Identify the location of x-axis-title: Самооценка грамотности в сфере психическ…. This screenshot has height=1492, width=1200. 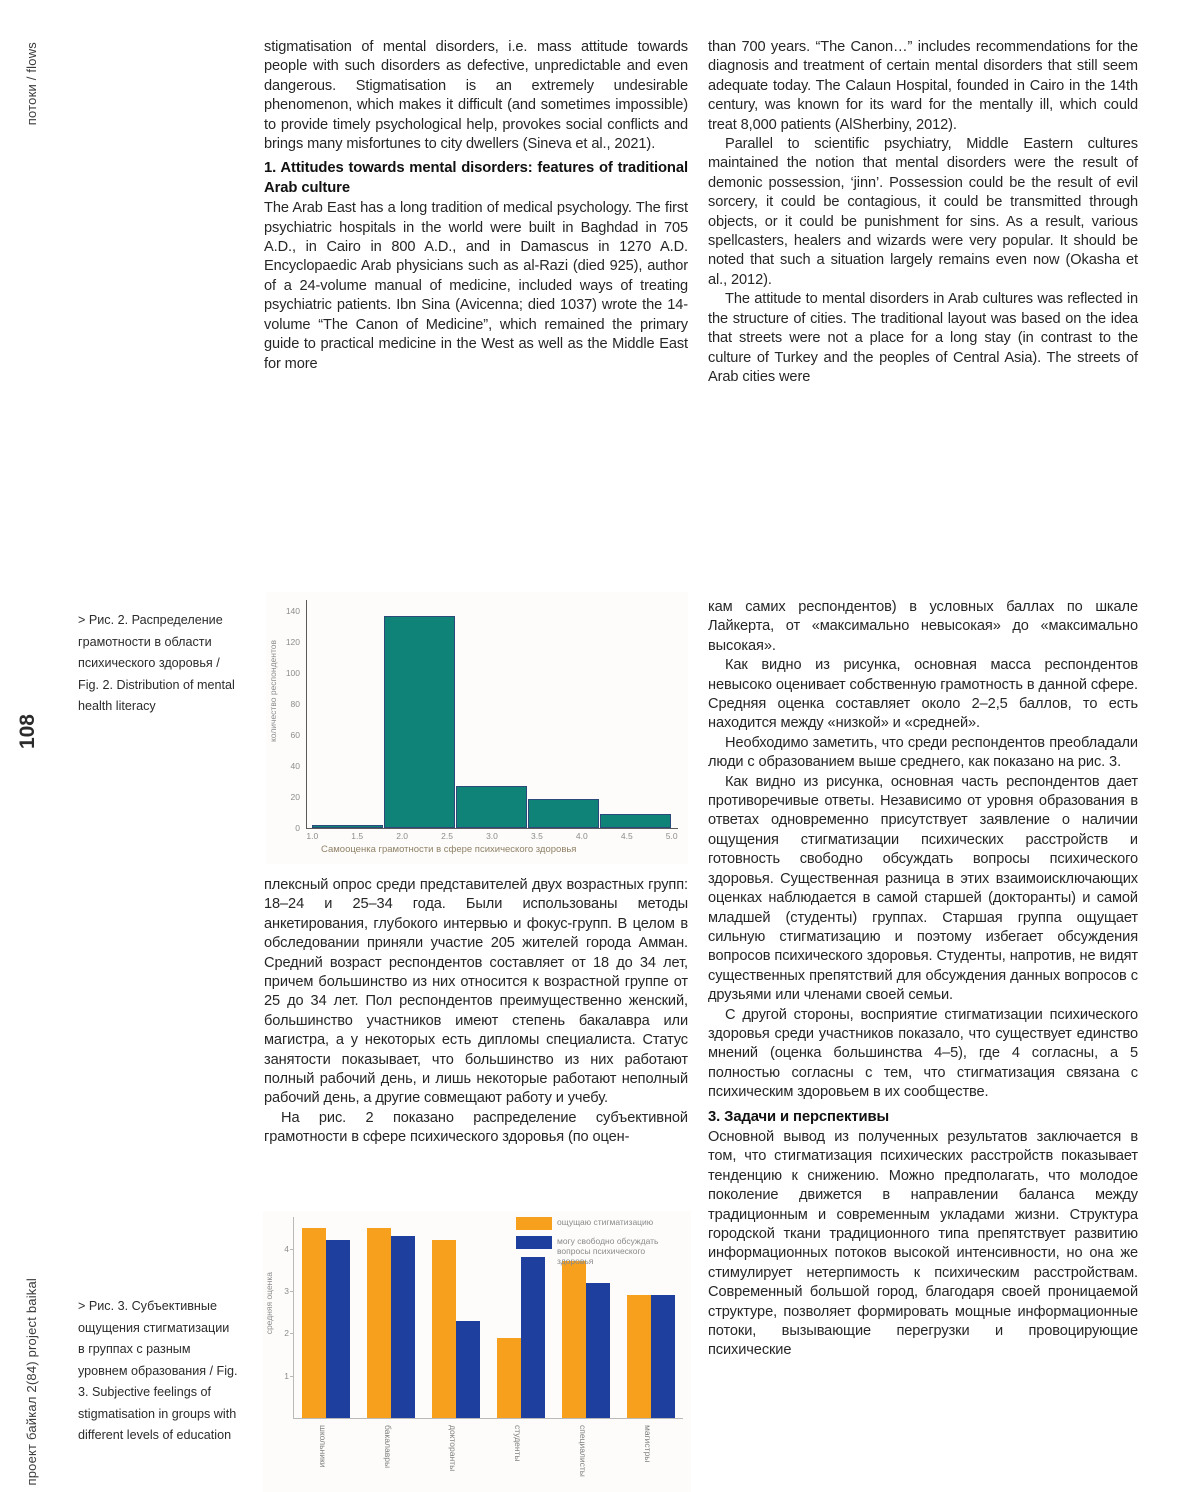
(449, 849).